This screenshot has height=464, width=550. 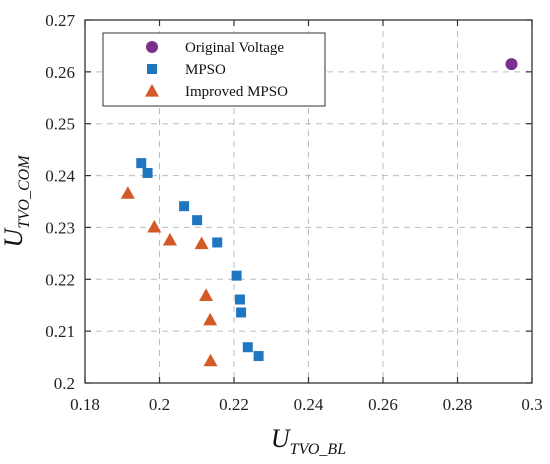 I want to click on y-tick-label: 0.26, so click(x=60, y=72).